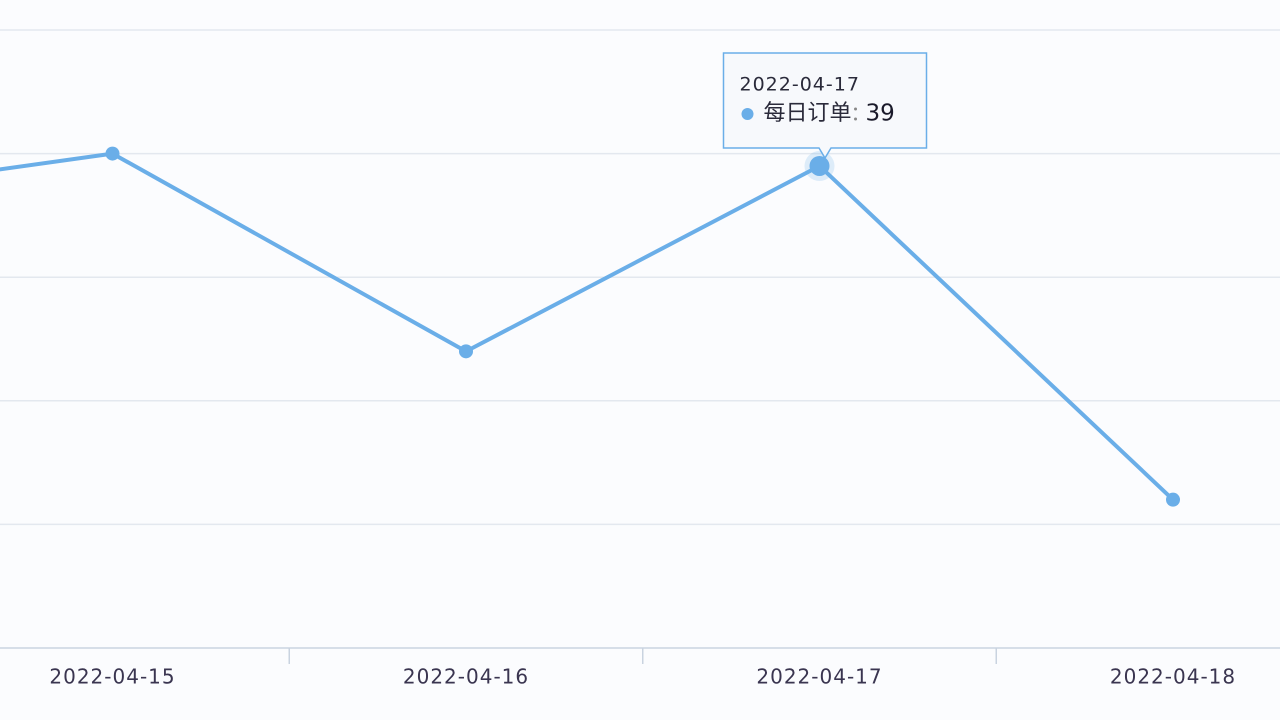 The image size is (1280, 720). I want to click on legend-label: 每日订单, so click(808, 113).